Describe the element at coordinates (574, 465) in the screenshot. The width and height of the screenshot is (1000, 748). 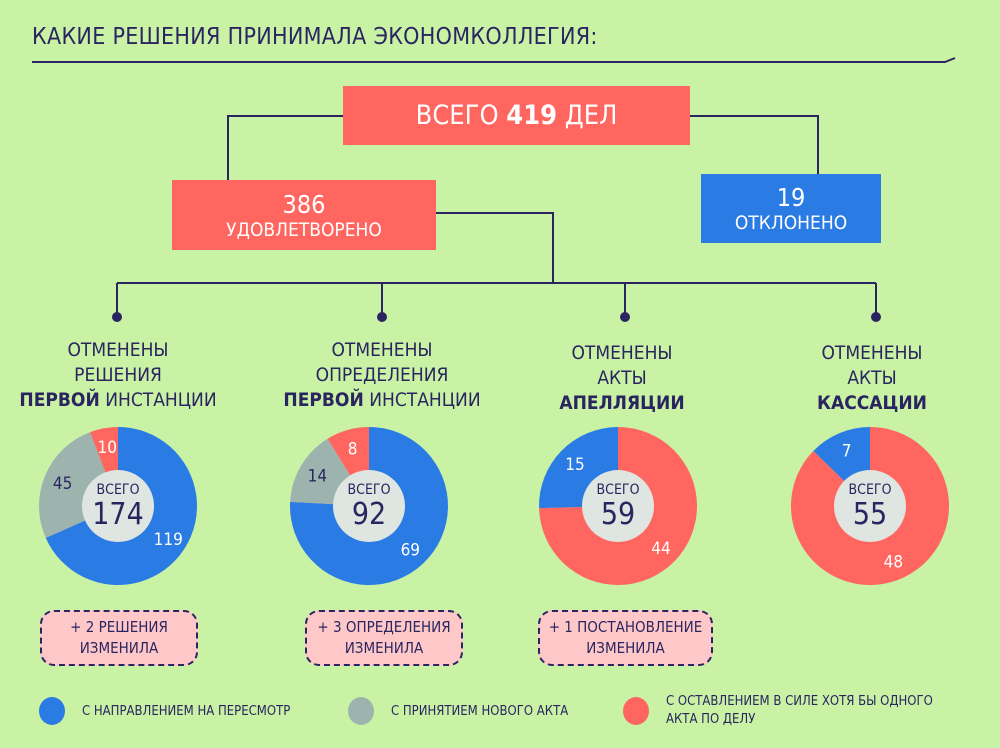
I see `slice-label: 15` at that location.